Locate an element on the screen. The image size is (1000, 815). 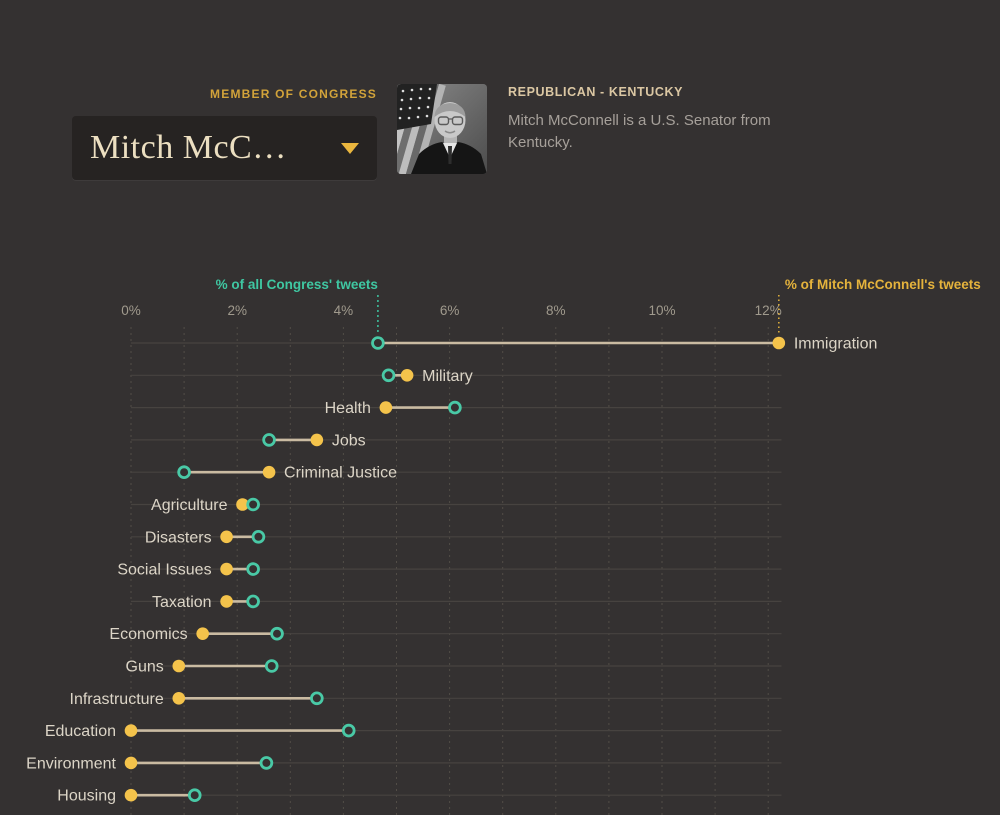
legend-mcconnell-label: % of Mitch McConnell's tweets is located at coordinates (883, 284).